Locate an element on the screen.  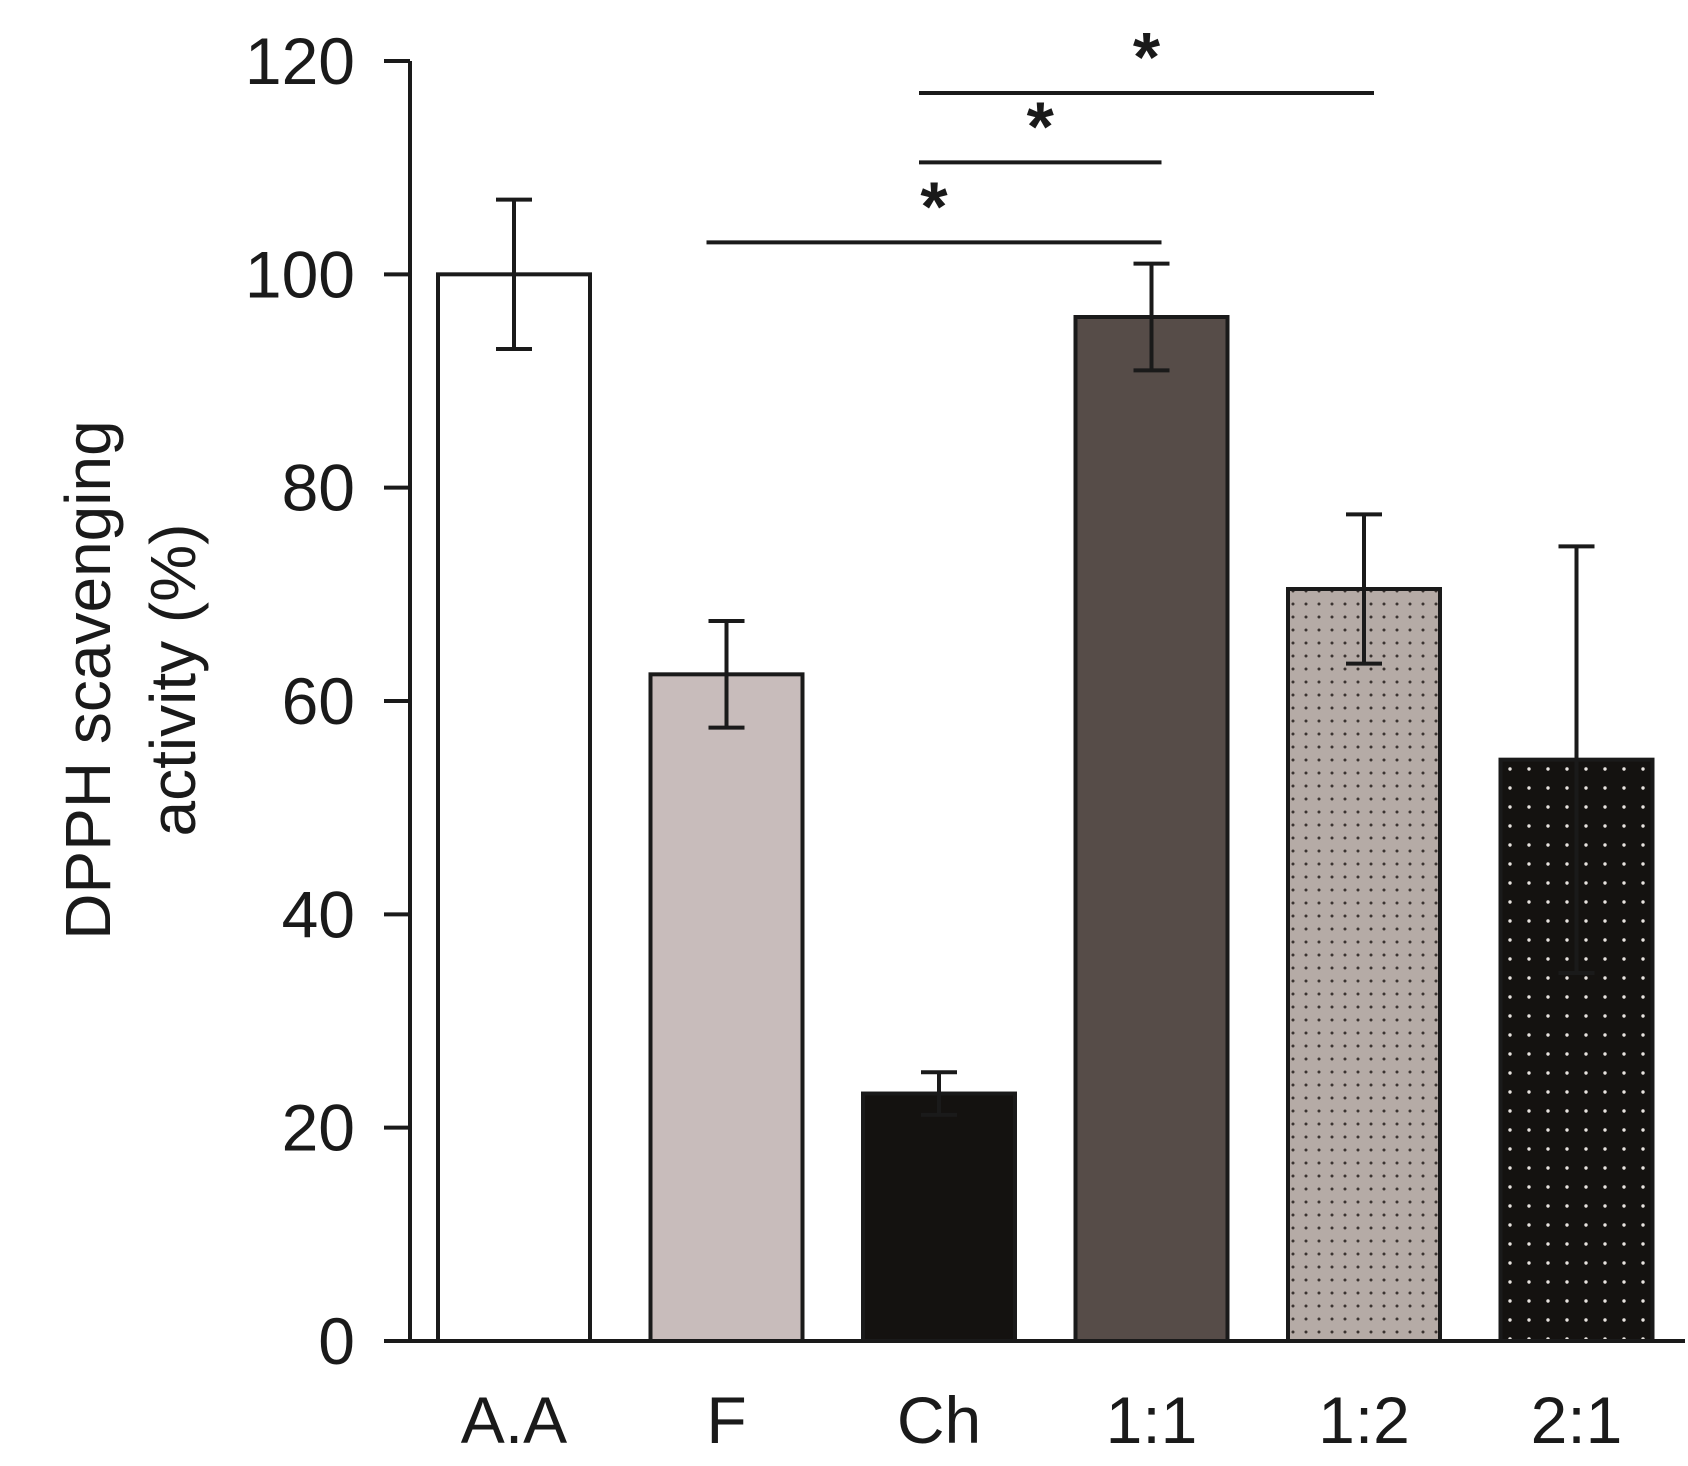
significance-brackets: * * * is located at coordinates (1040, 131).